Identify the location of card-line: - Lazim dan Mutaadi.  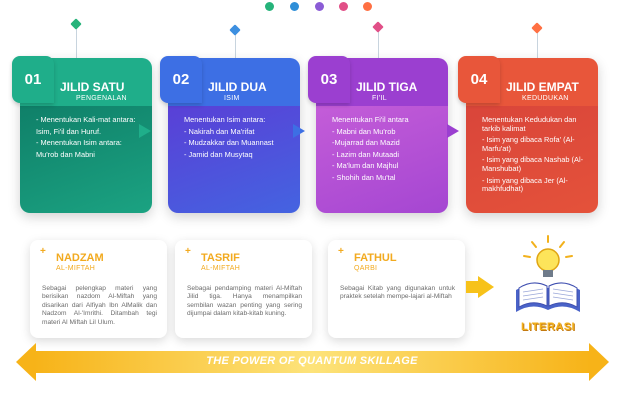
(365, 154).